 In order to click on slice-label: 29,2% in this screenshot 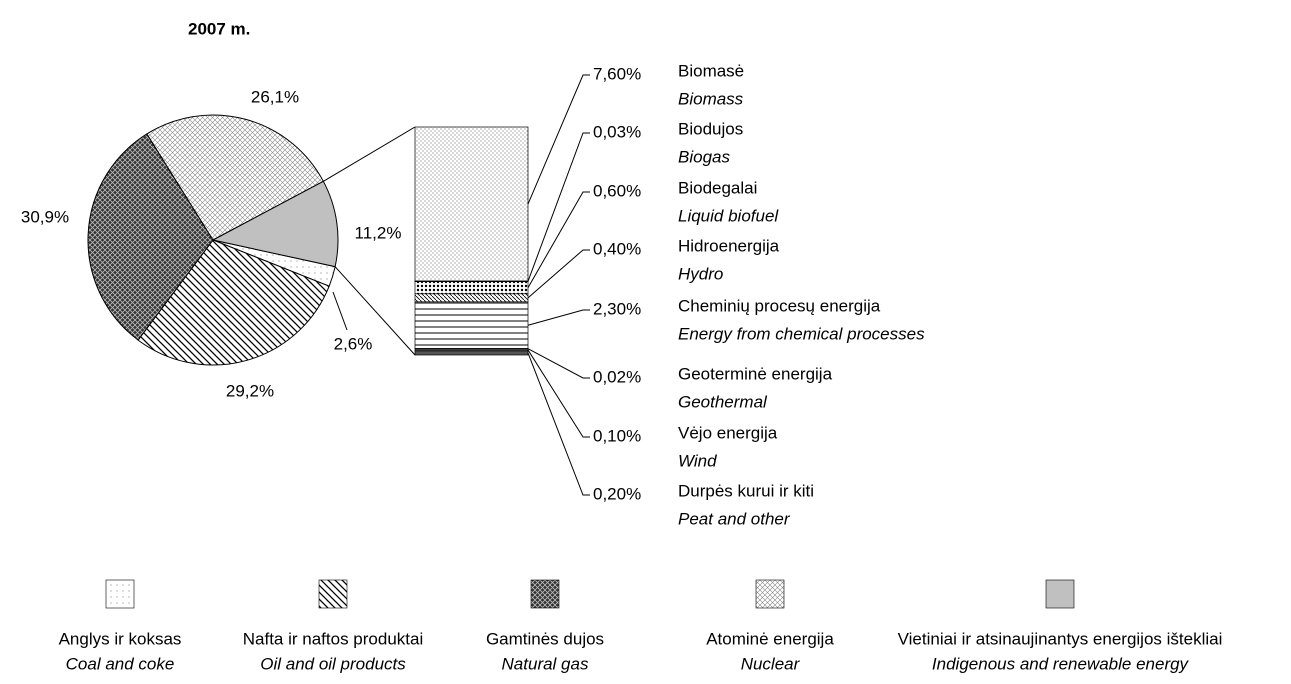, I will do `click(250, 390)`.